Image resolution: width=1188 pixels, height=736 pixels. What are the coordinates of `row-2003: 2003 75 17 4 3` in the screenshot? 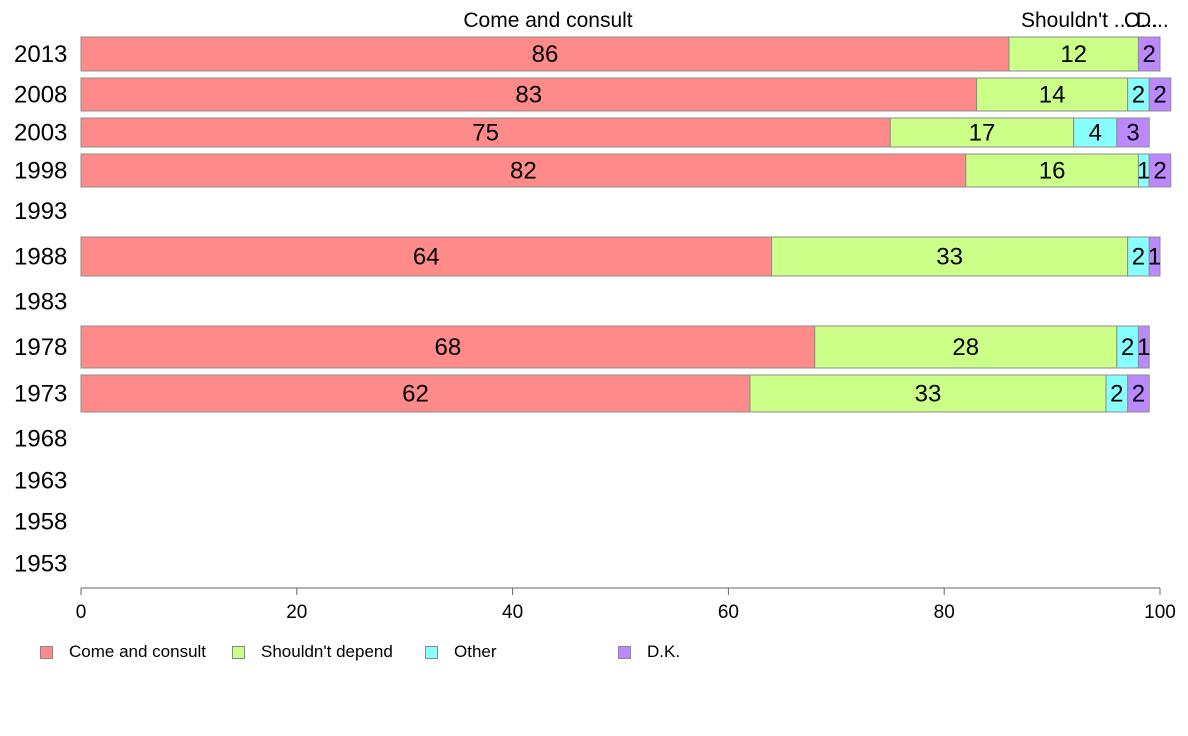 It's located at (582, 132).